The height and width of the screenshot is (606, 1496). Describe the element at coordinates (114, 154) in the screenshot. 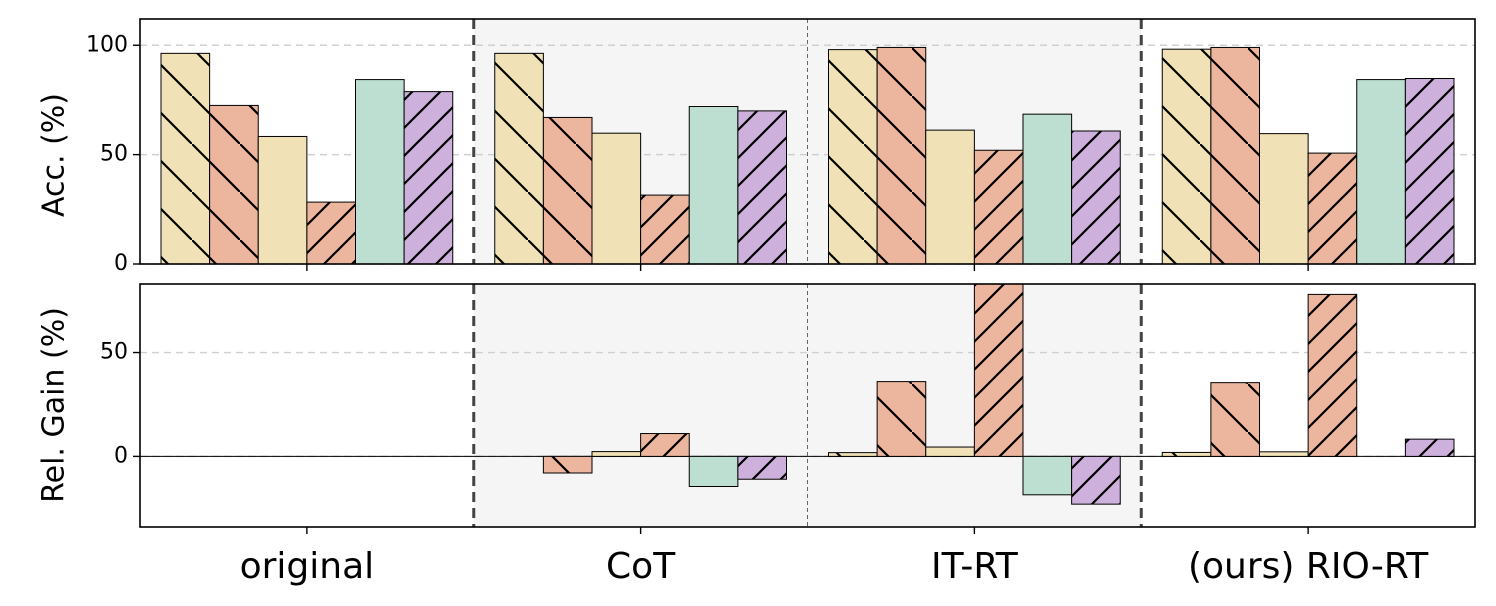

I see `acc-y-tick-label-1: 50` at that location.